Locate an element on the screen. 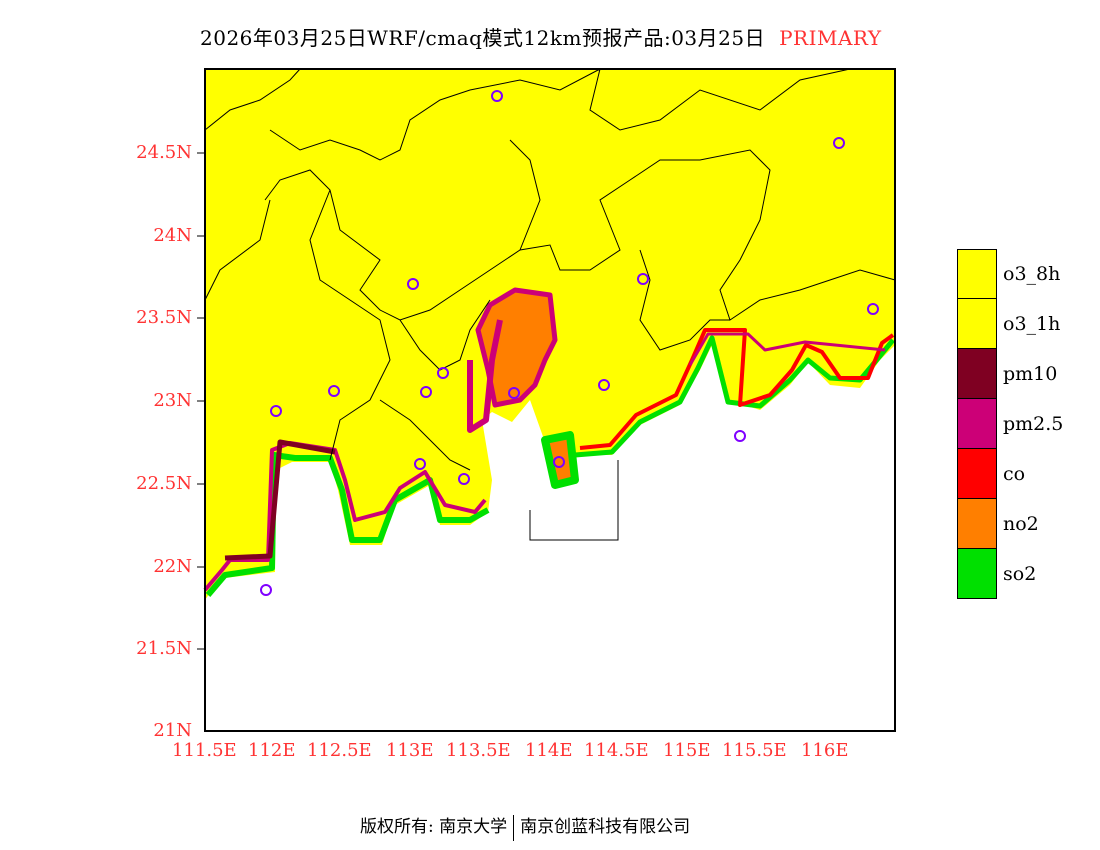  legend-item: pm2.5 is located at coordinates (1010, 424).